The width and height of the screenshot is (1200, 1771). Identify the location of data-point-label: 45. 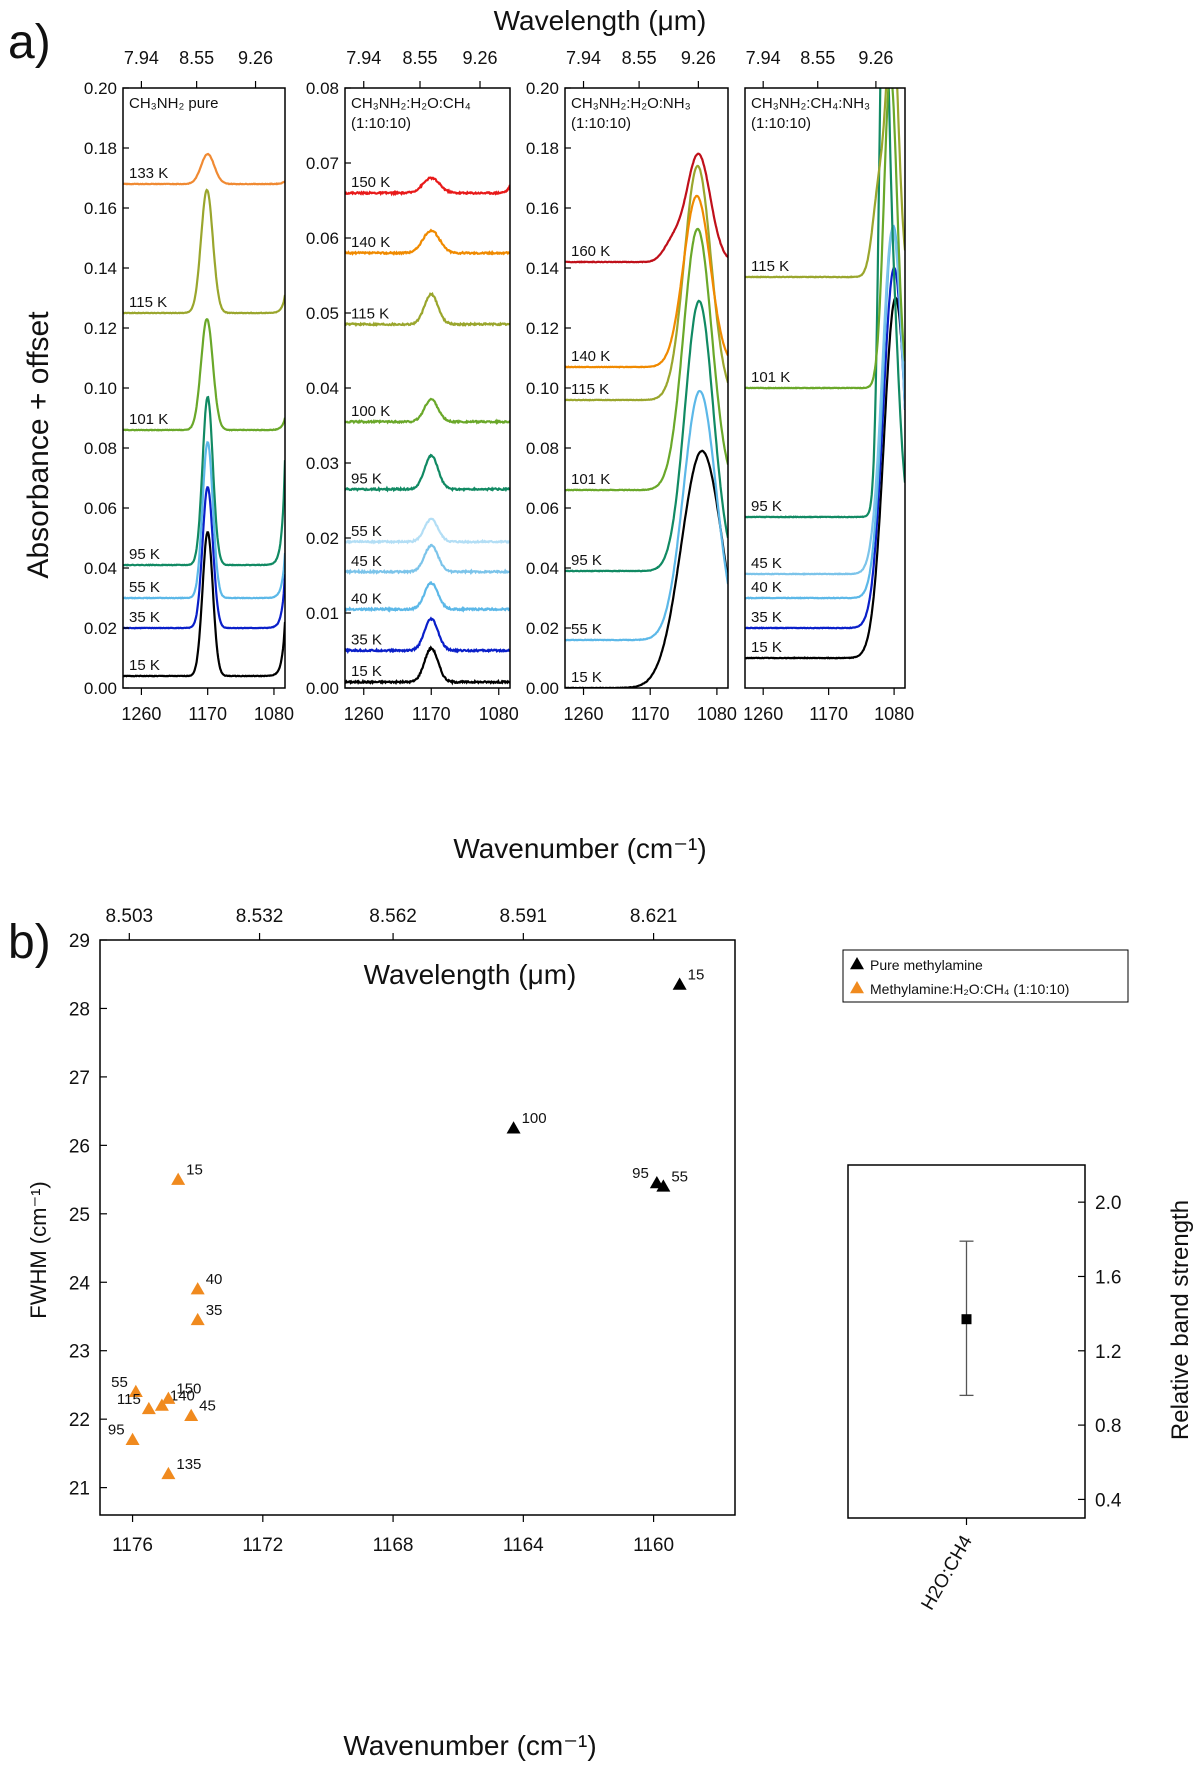
(207, 1406).